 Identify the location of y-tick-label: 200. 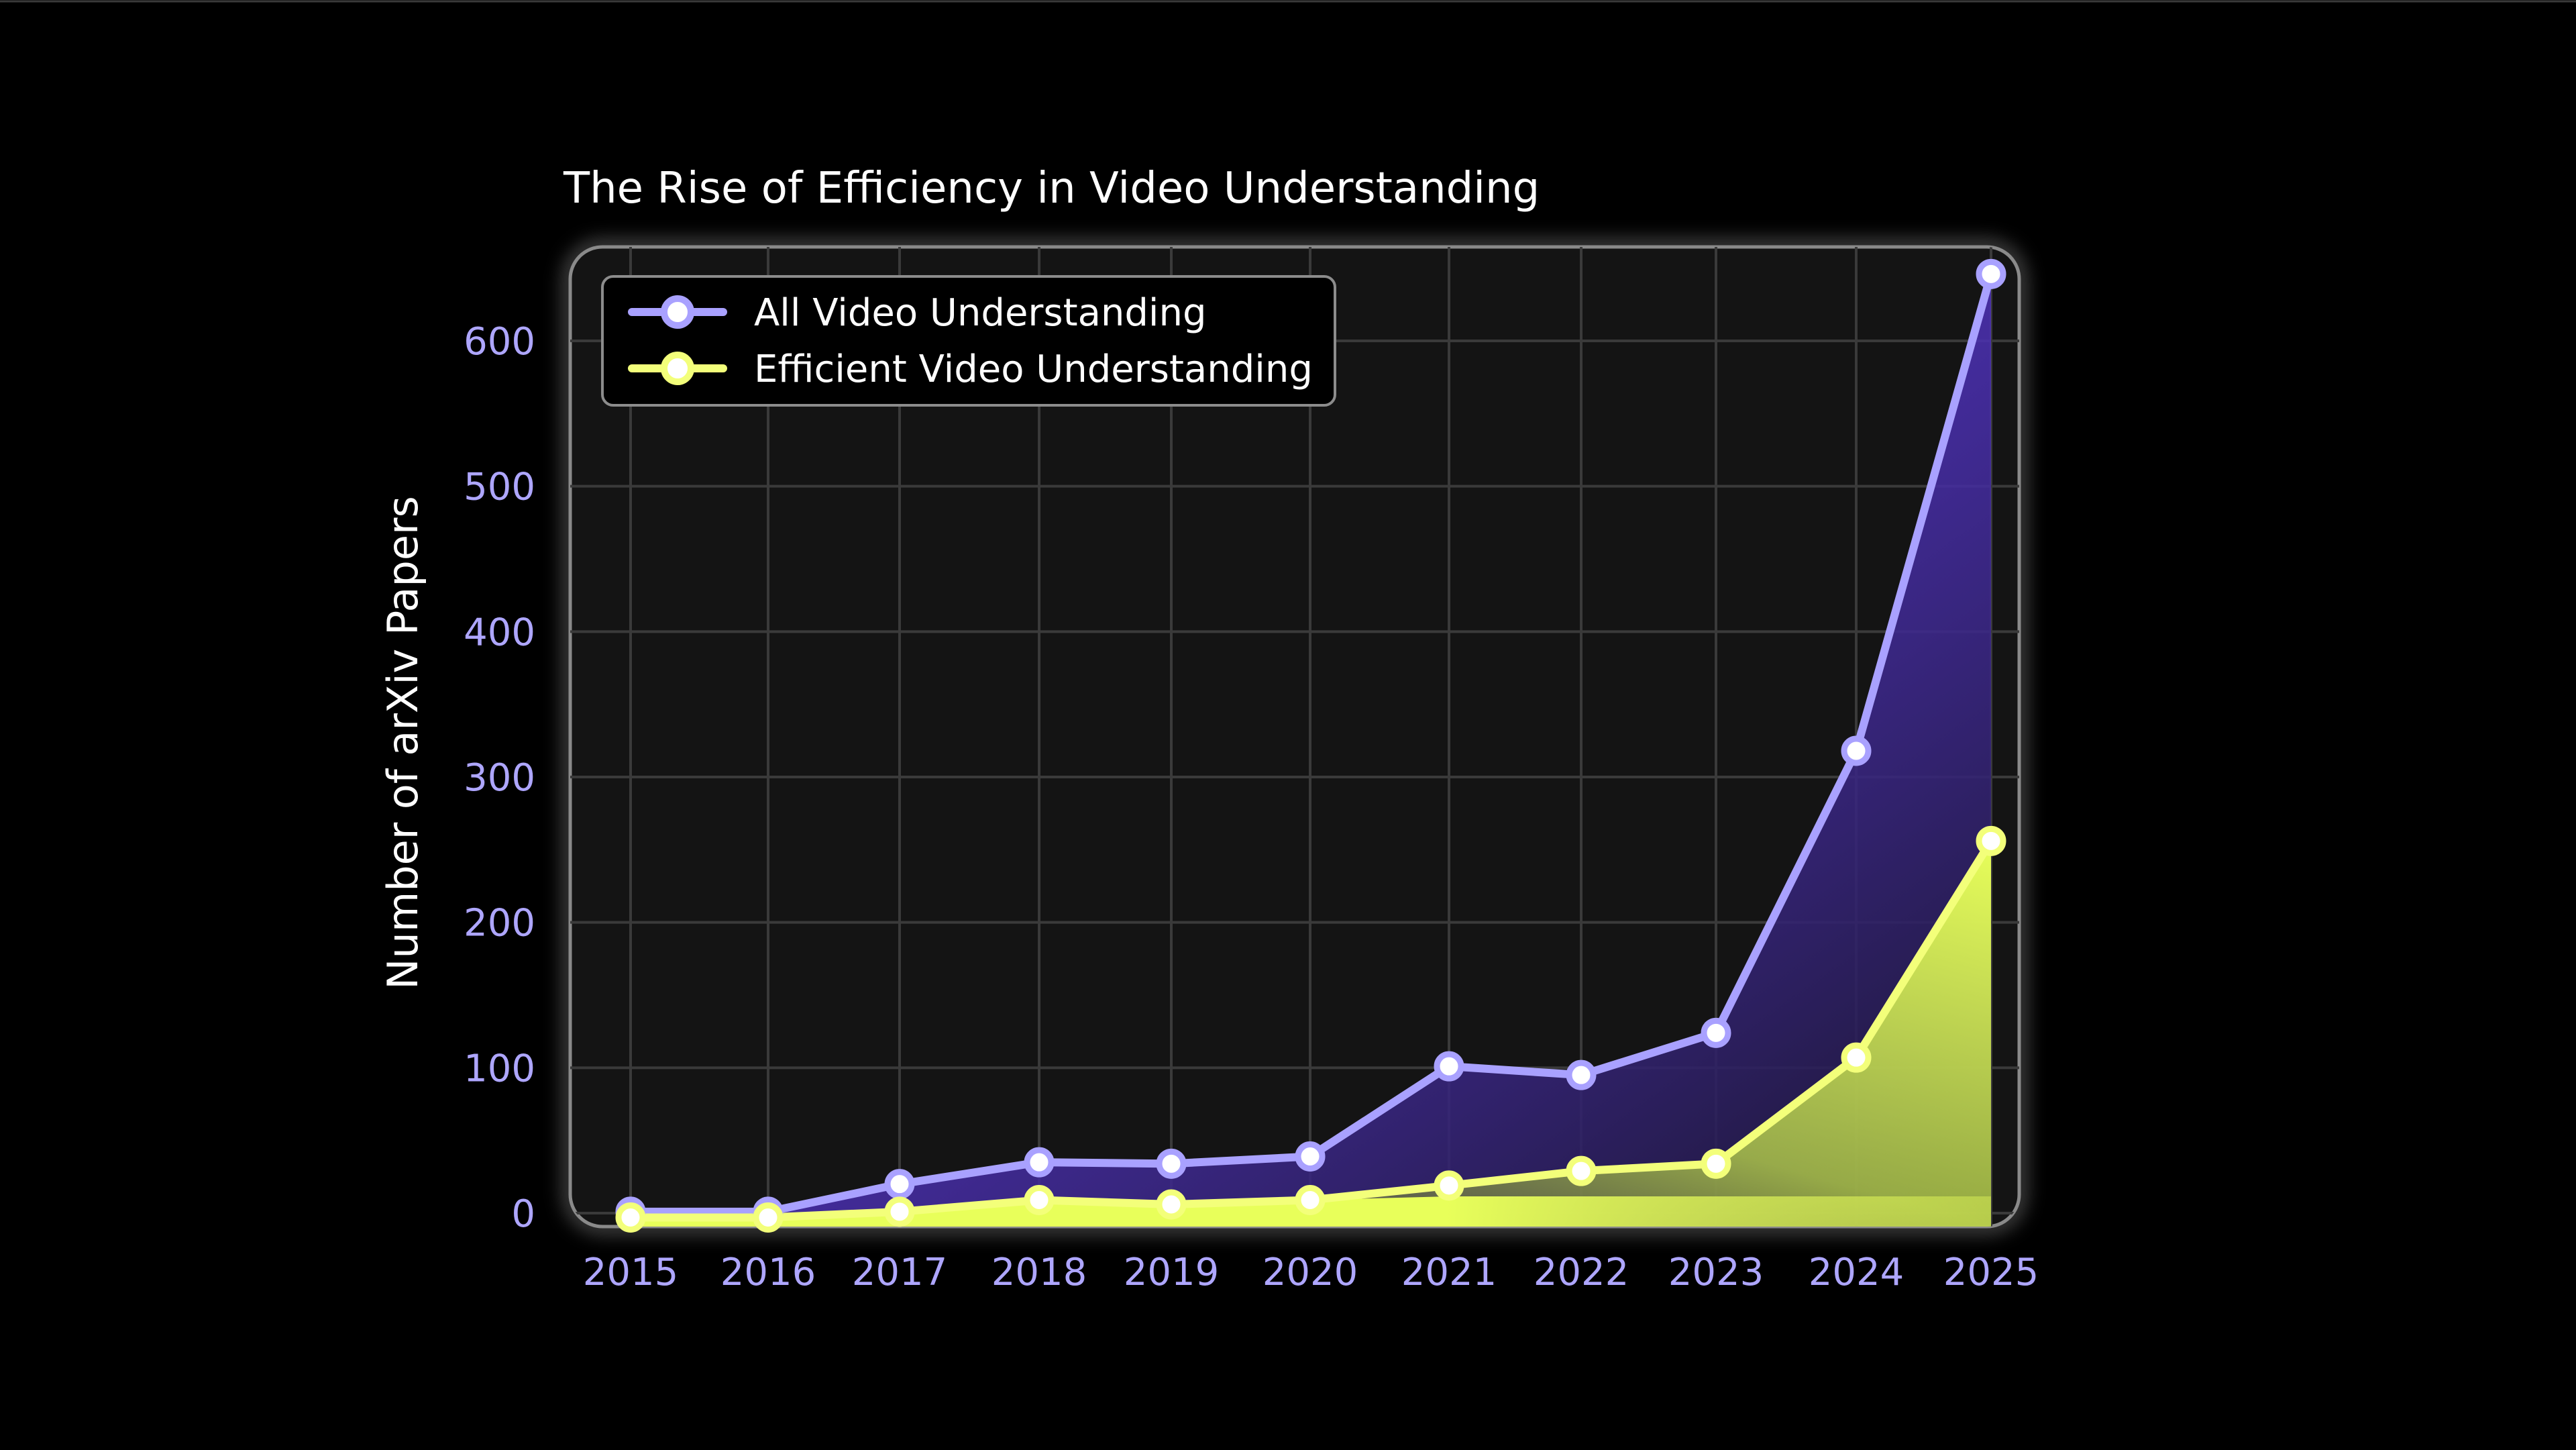
(499, 923).